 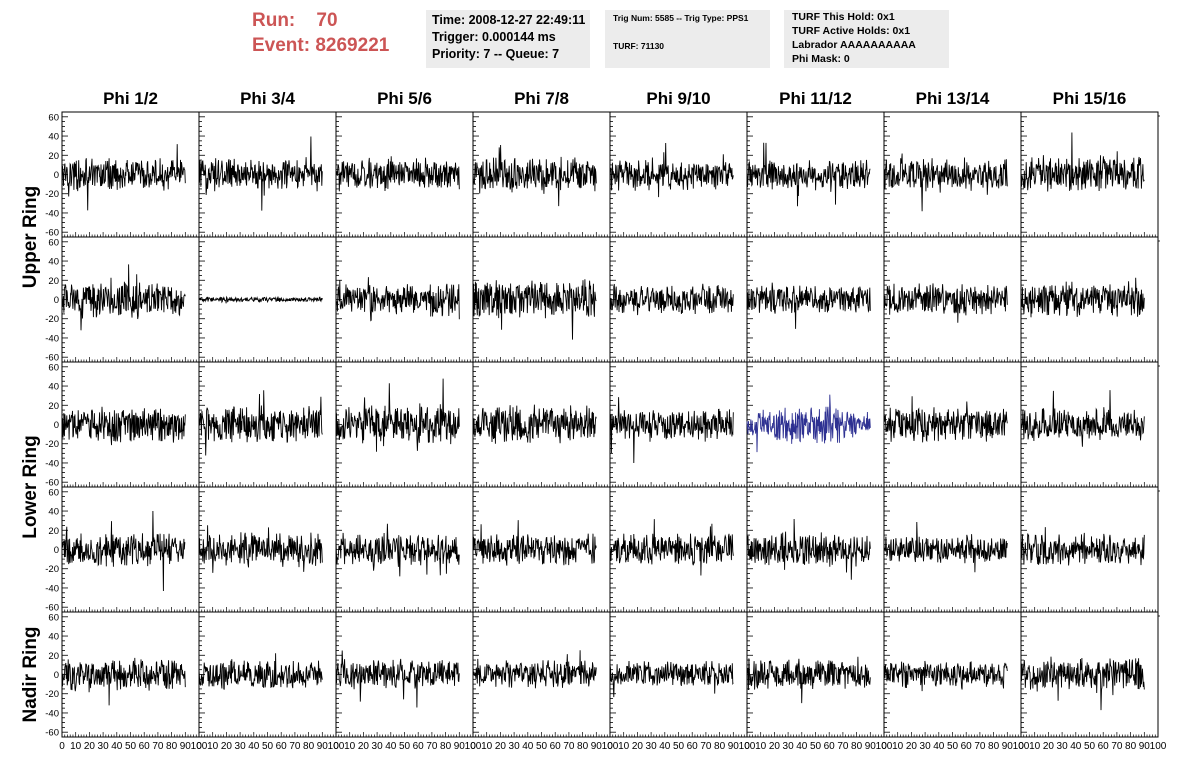 What do you see at coordinates (639, 46) in the screenshot?
I see `turf-num-text: TURF: 71130` at bounding box center [639, 46].